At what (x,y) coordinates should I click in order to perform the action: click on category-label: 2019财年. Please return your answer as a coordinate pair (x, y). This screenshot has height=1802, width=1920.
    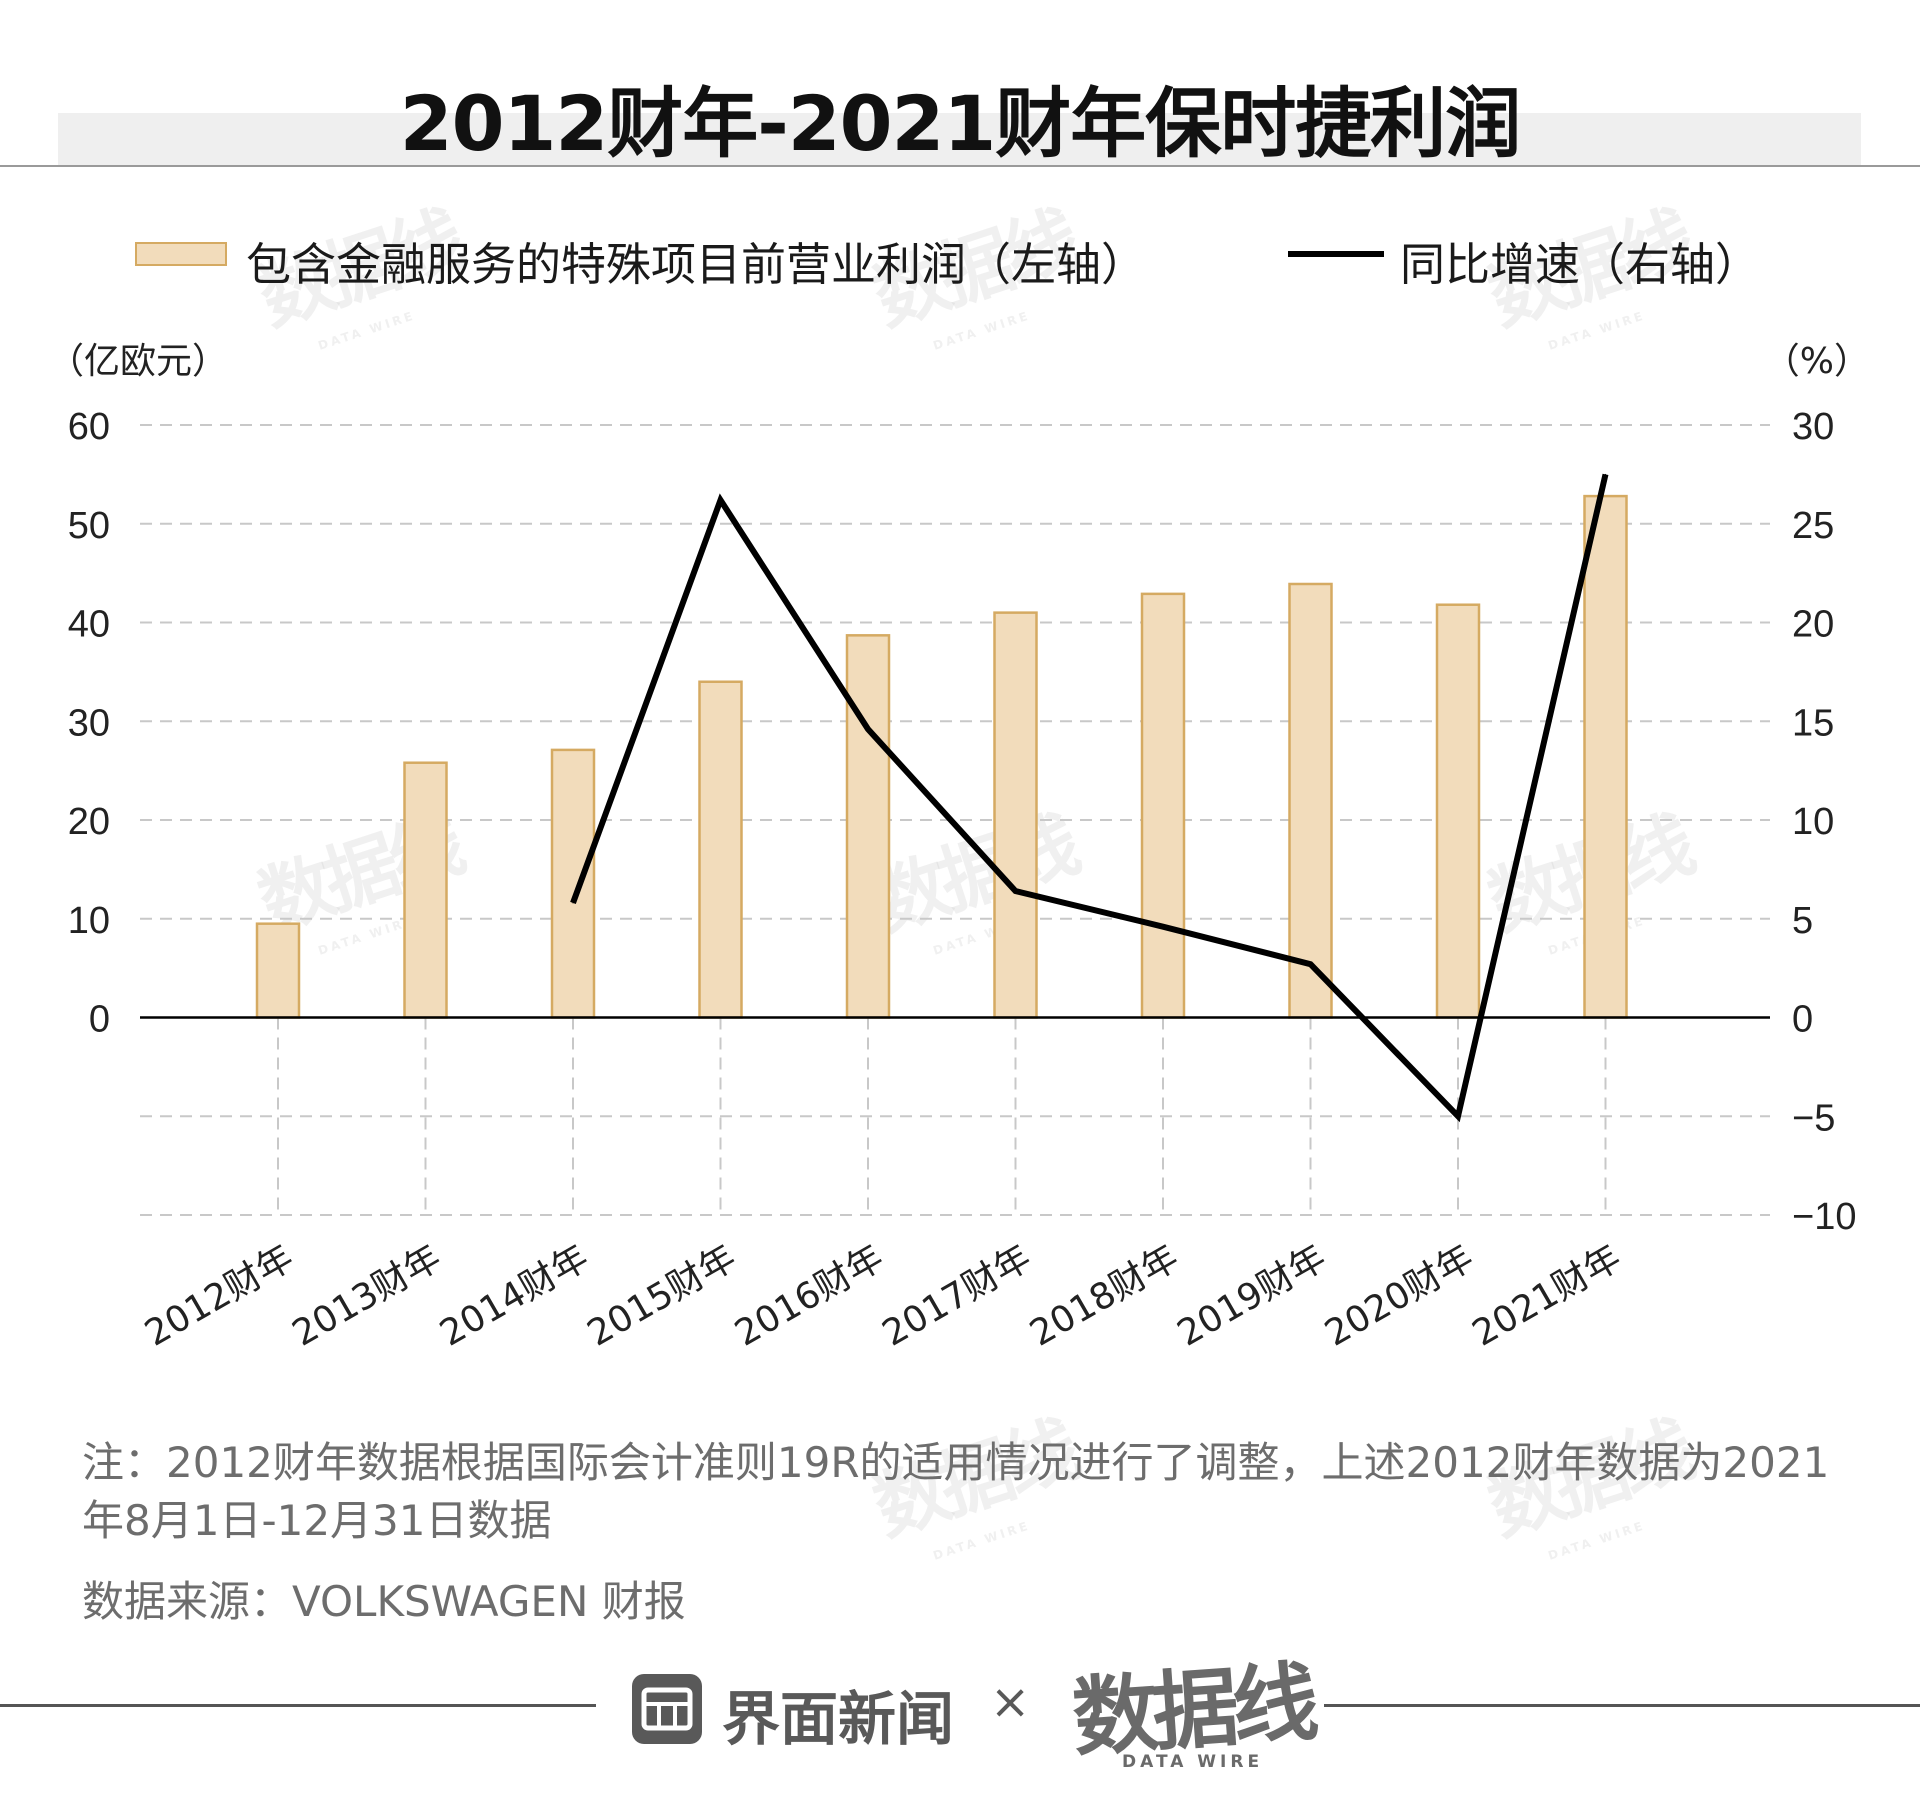
    Looking at the image, I should click on (1252, 1295).